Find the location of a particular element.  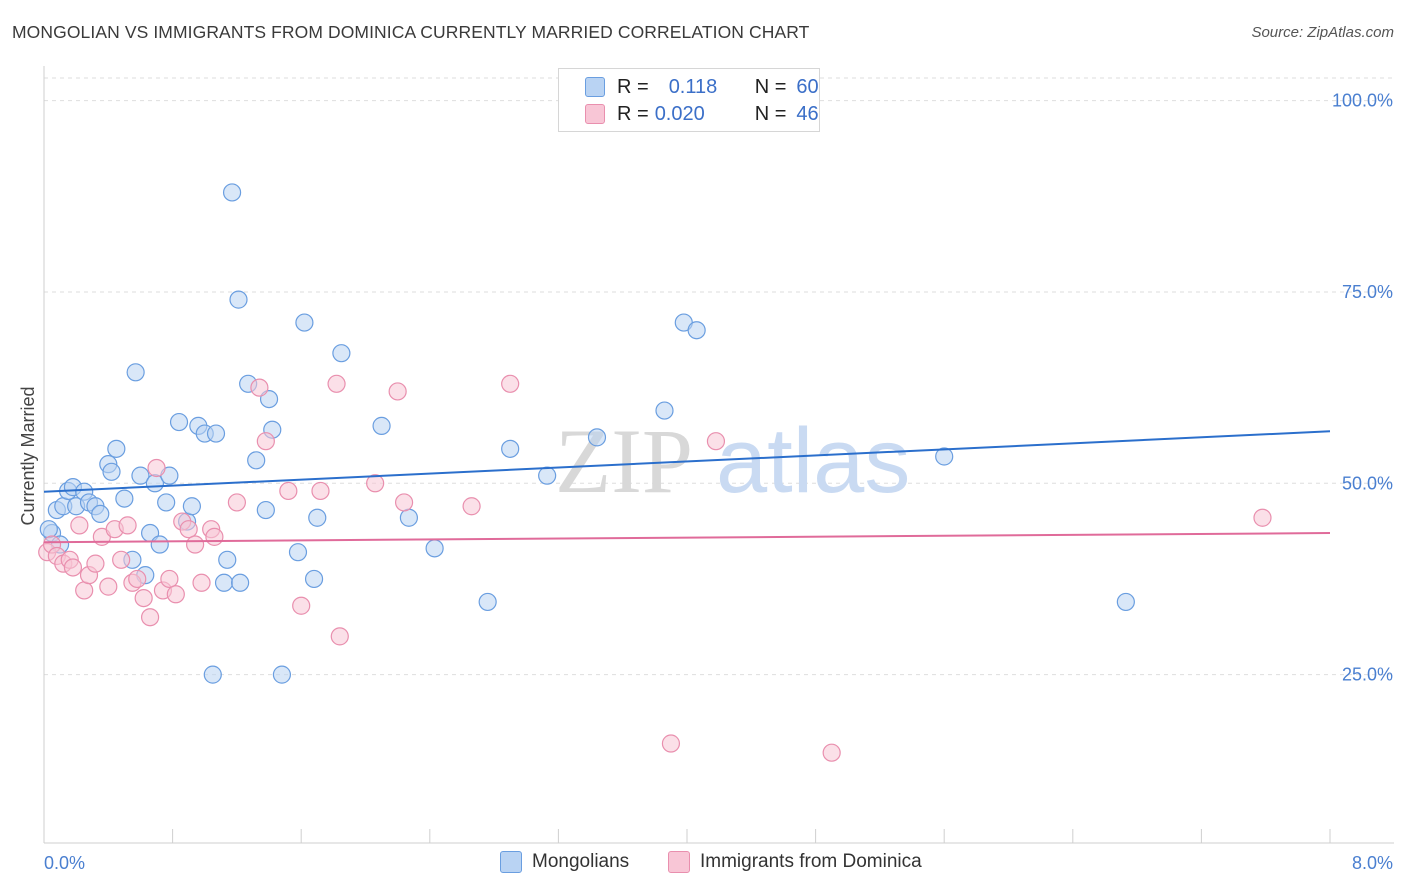

trend-line-mongolians is located at coordinates (687, 461).